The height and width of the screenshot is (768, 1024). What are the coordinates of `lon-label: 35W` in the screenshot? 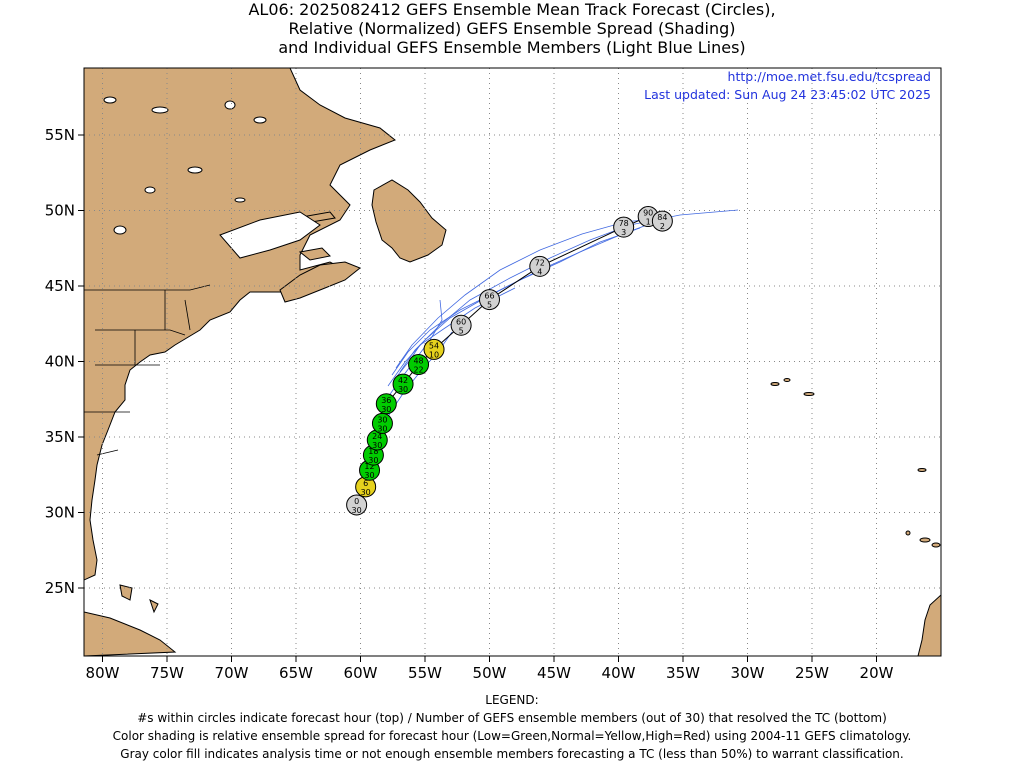 It's located at (683, 673).